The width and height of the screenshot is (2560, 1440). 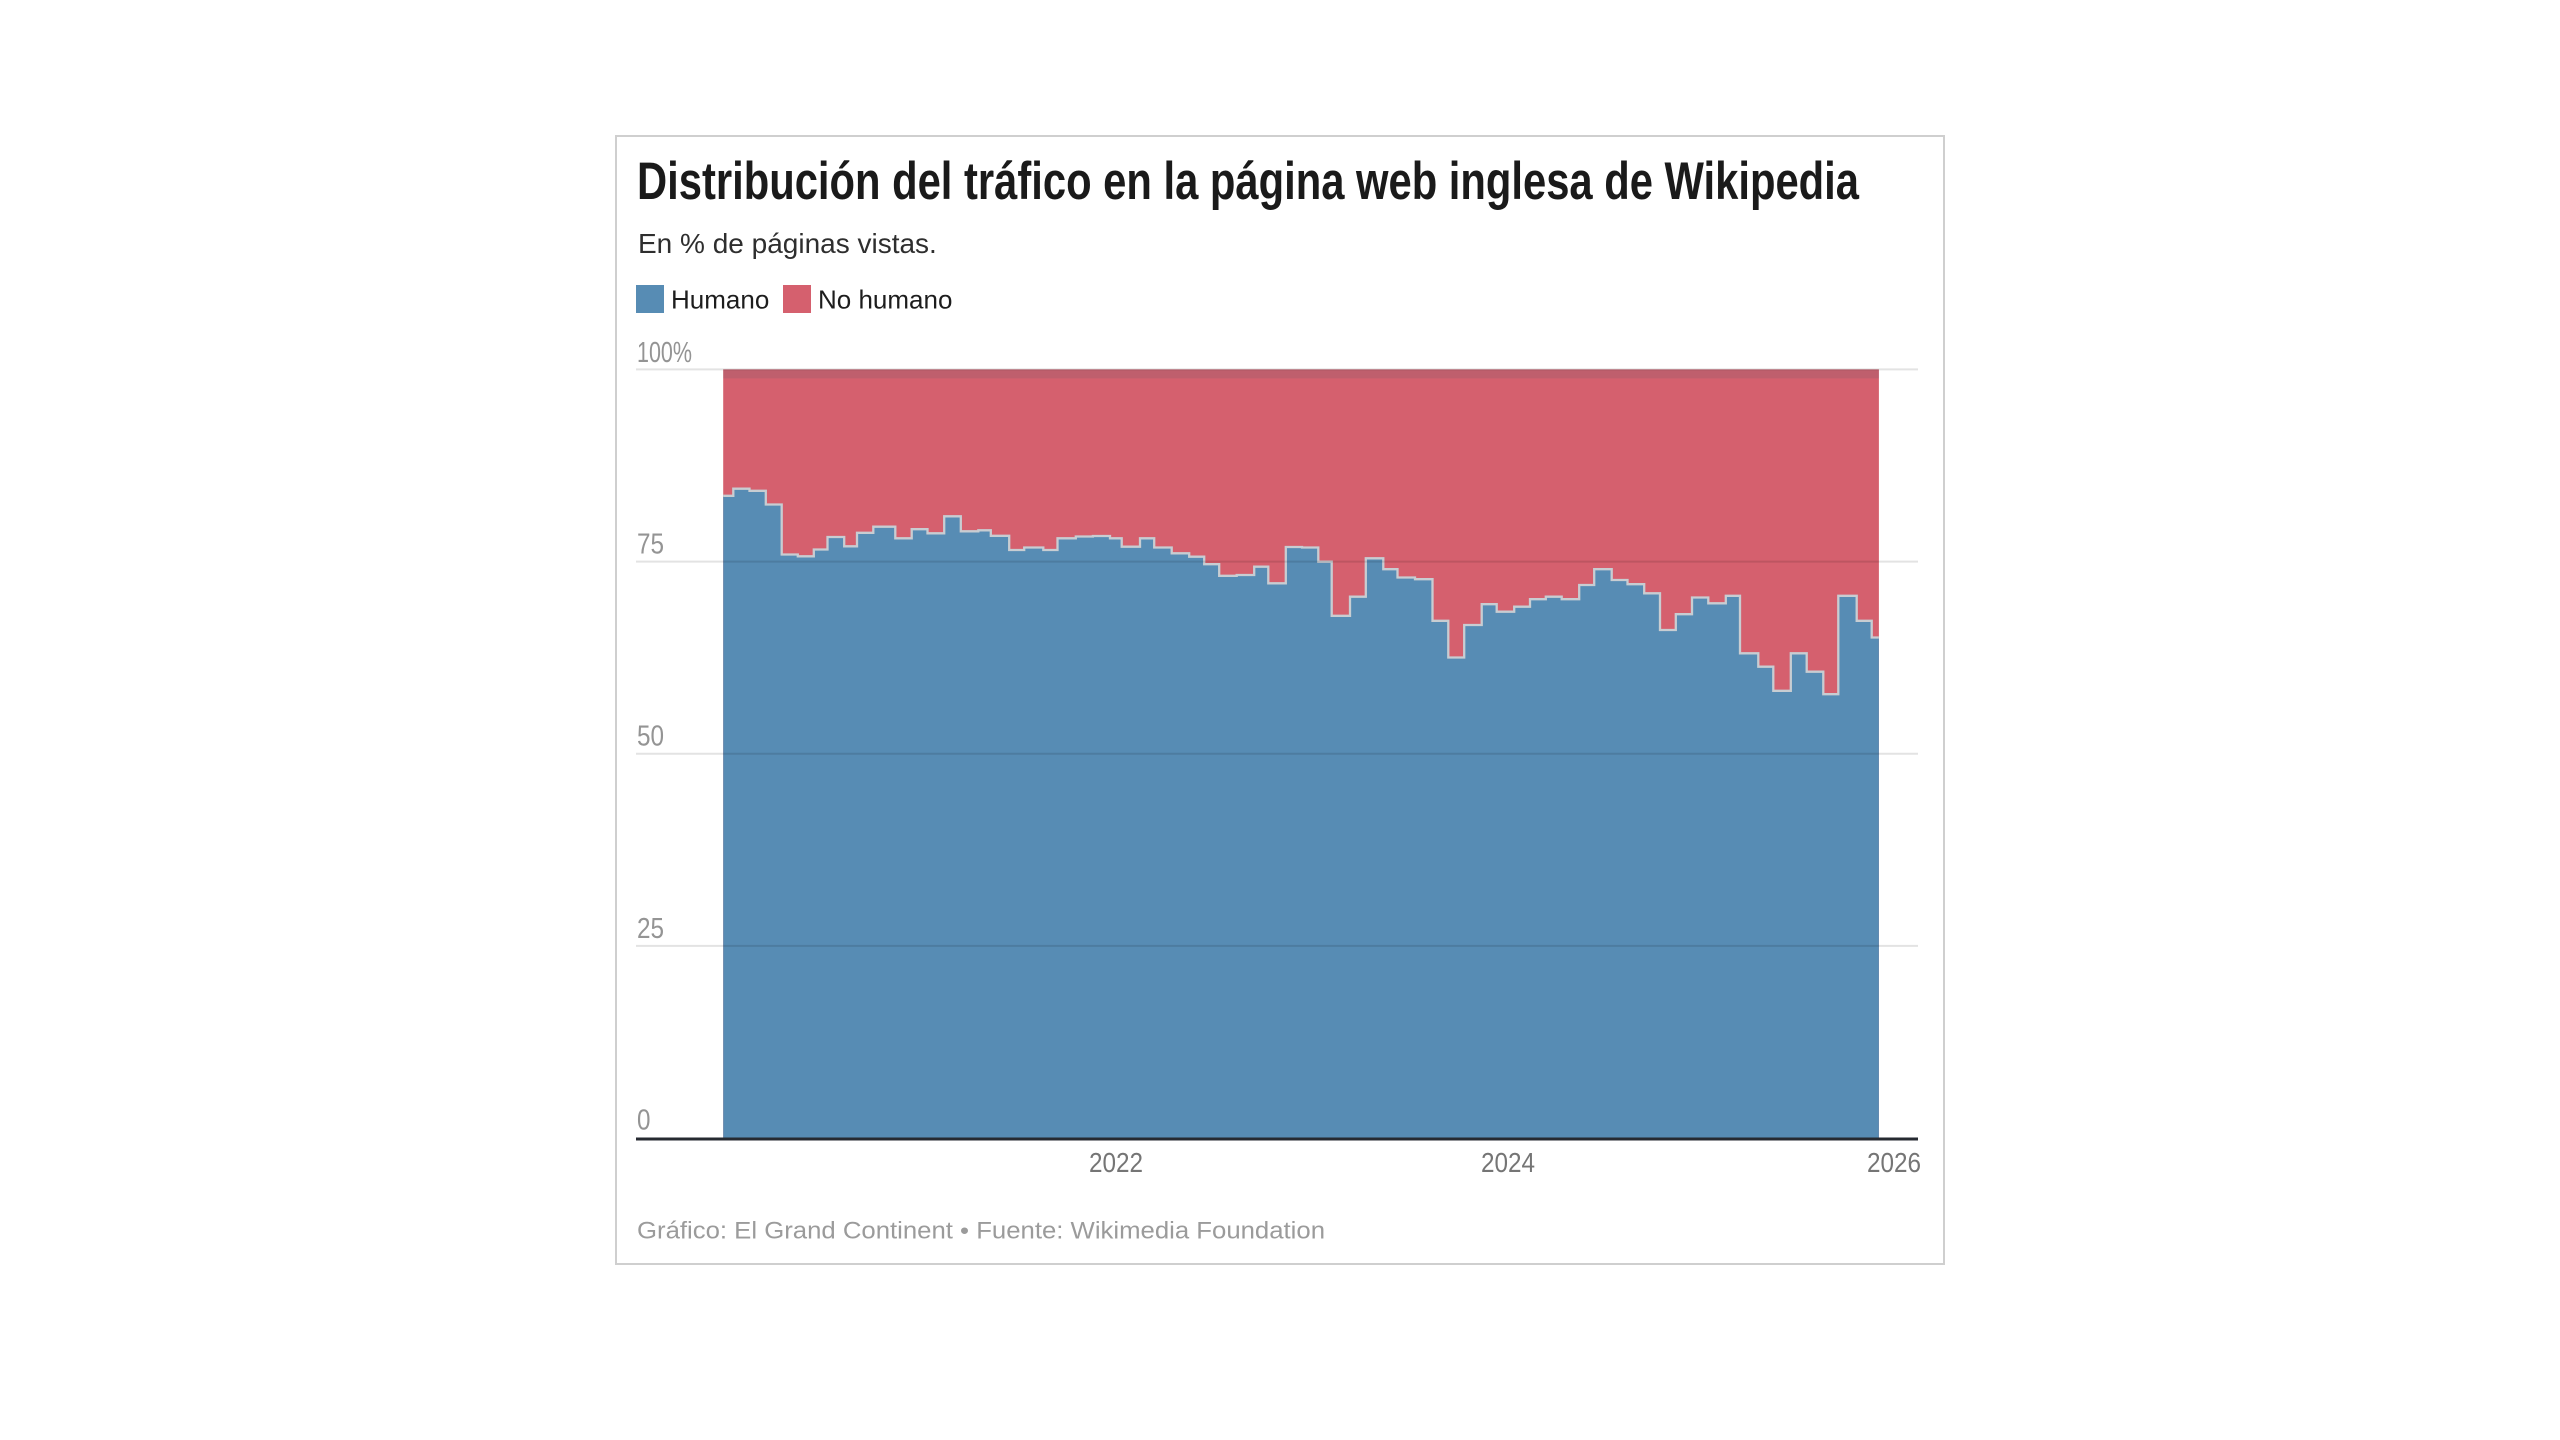 I want to click on svg-text: 2024, so click(x=1508, y=1162).